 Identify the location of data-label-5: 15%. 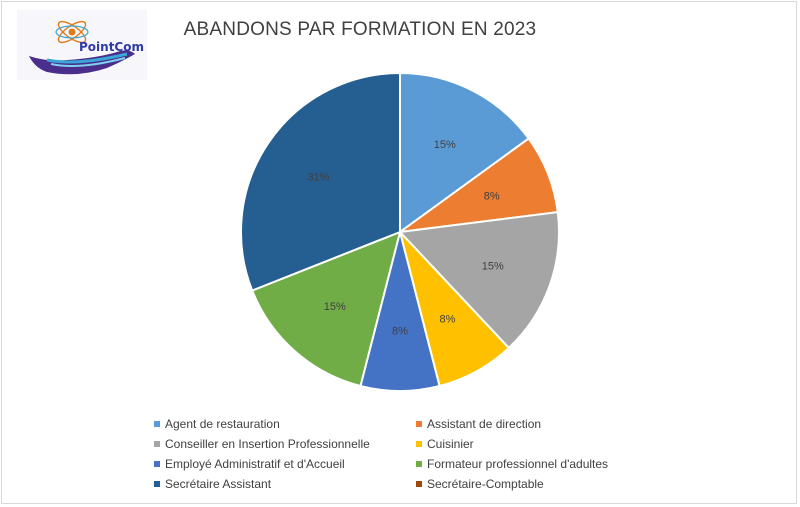
(335, 307).